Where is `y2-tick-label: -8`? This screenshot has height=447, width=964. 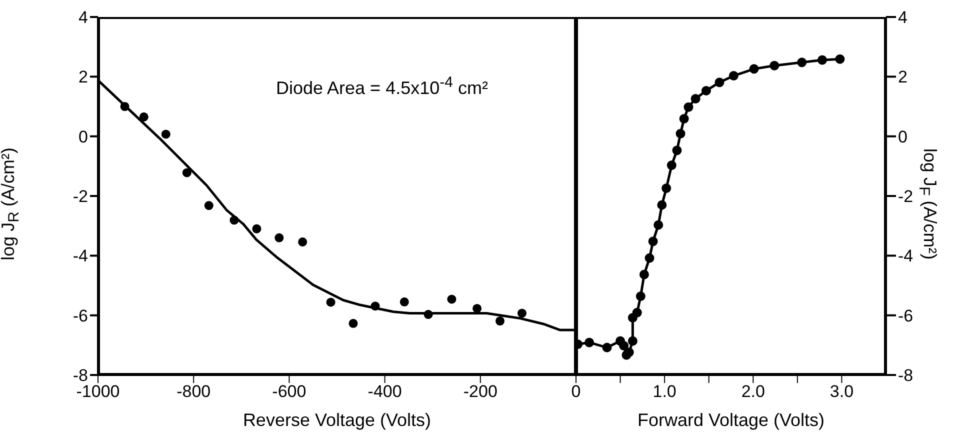 y2-tick-label: -8 is located at coordinates (906, 376).